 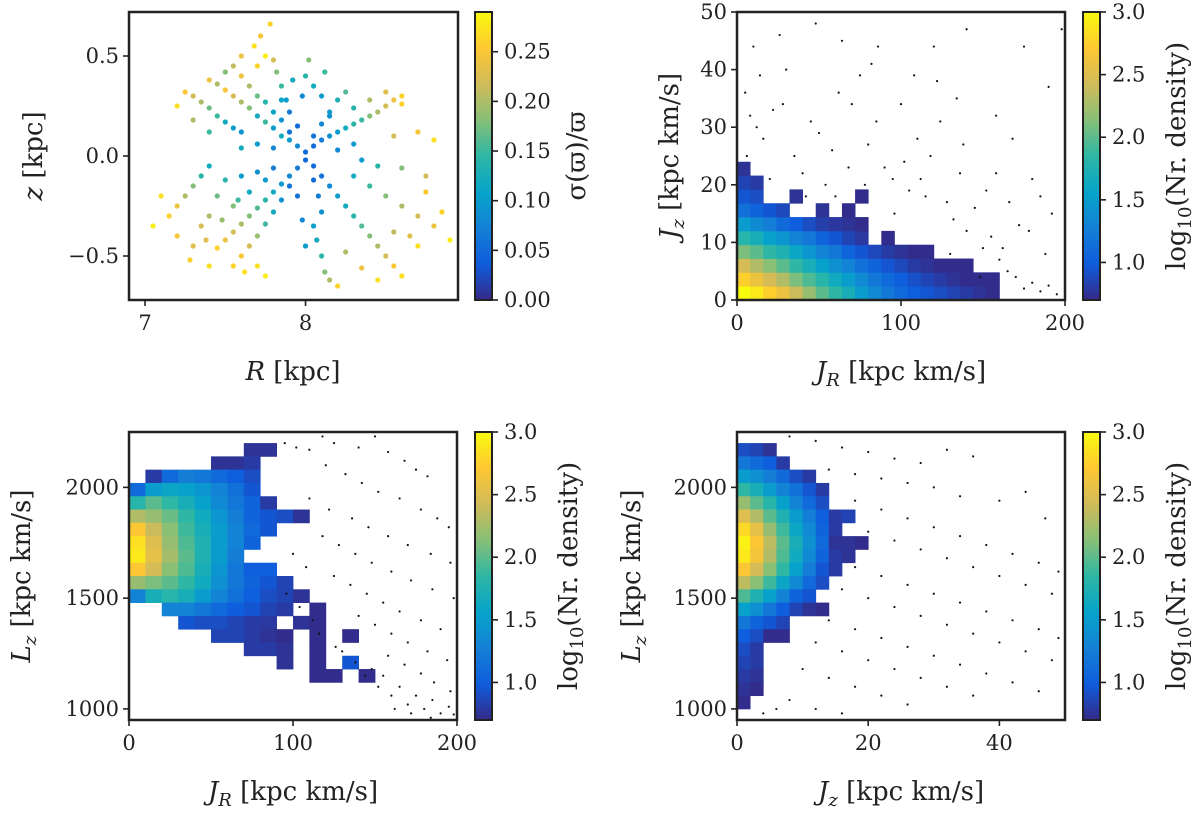 What do you see at coordinates (898, 794) in the screenshot?
I see `panel-d-xlabel: Jz [kpc km/s]` at bounding box center [898, 794].